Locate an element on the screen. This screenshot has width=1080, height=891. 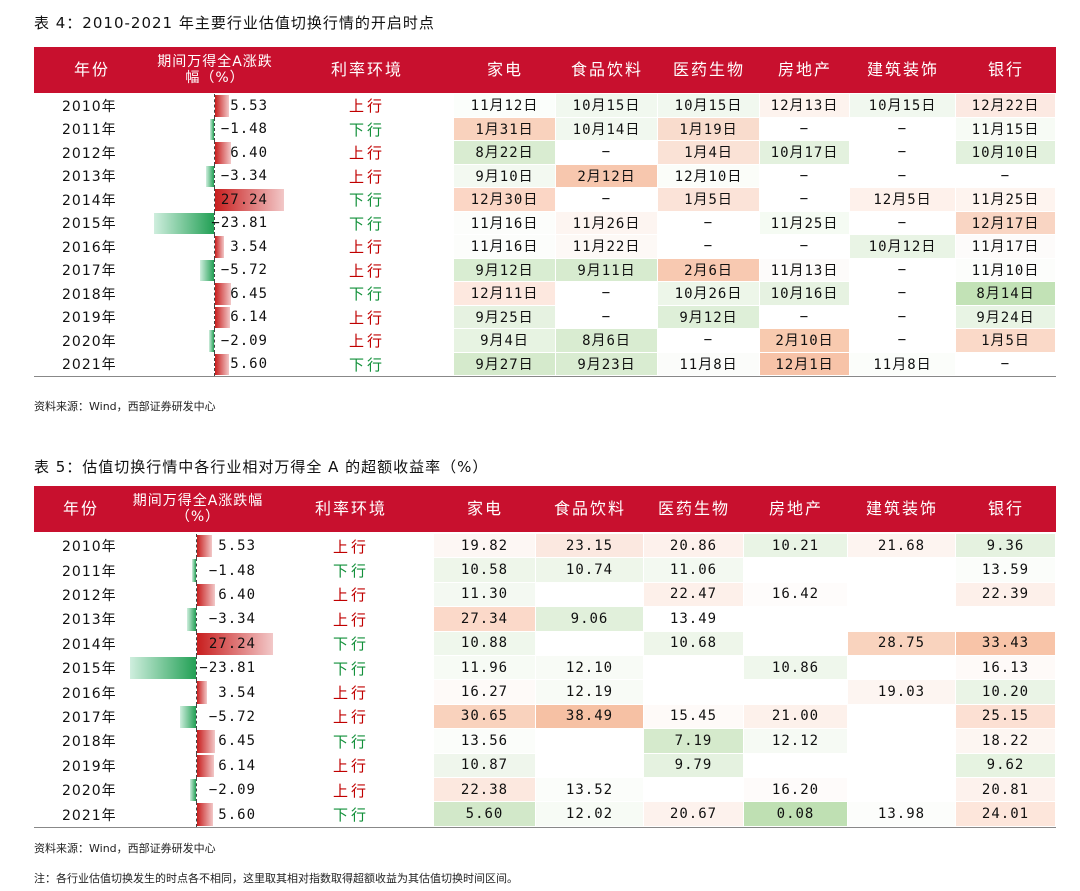
cell-food-beverage: 12.19 is located at coordinates (590, 692).